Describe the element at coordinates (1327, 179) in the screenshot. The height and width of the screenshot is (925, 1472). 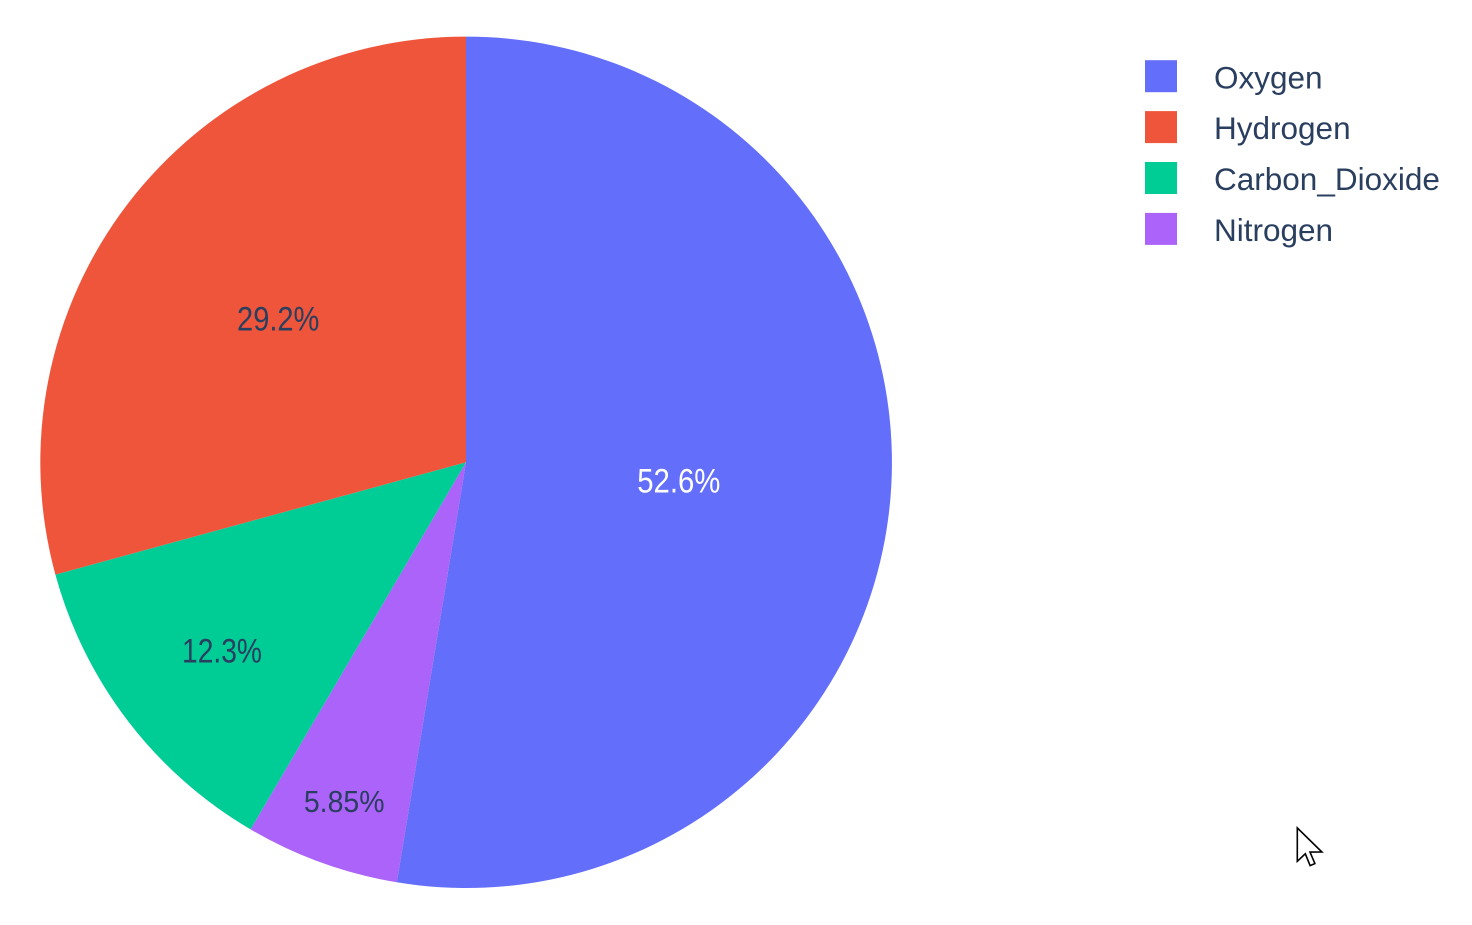
I see `svg-text: Carbon_Dioxide` at that location.